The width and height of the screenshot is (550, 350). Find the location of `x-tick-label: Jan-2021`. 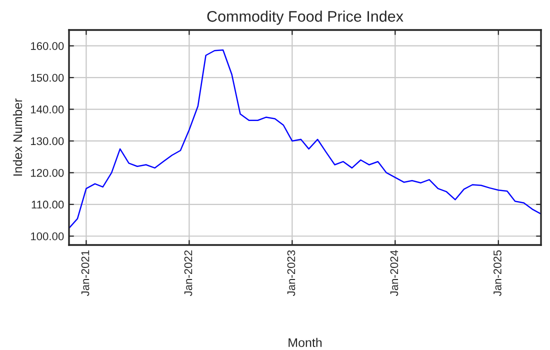

x-tick-label: Jan-2021 is located at coordinates (85, 273).